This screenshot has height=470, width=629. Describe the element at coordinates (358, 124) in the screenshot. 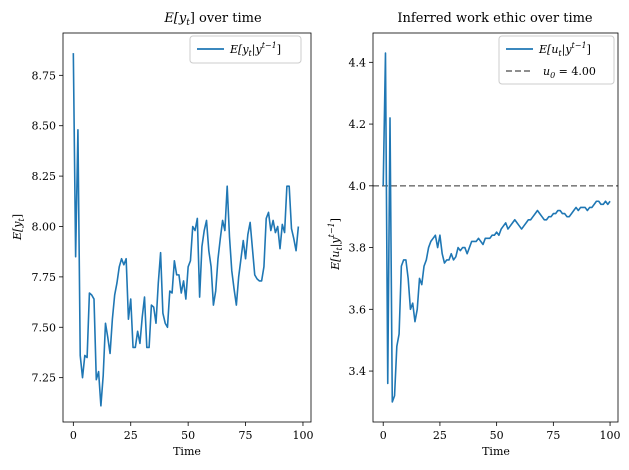

I see `right-y-tick-label: 4.2` at that location.